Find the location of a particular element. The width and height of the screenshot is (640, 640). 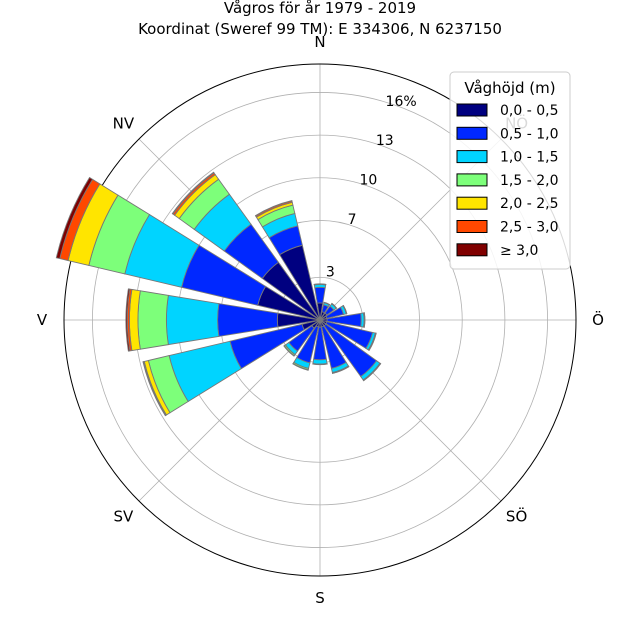

bar-segment-SÖ-bin-4 is located at coordinates (372, 372).